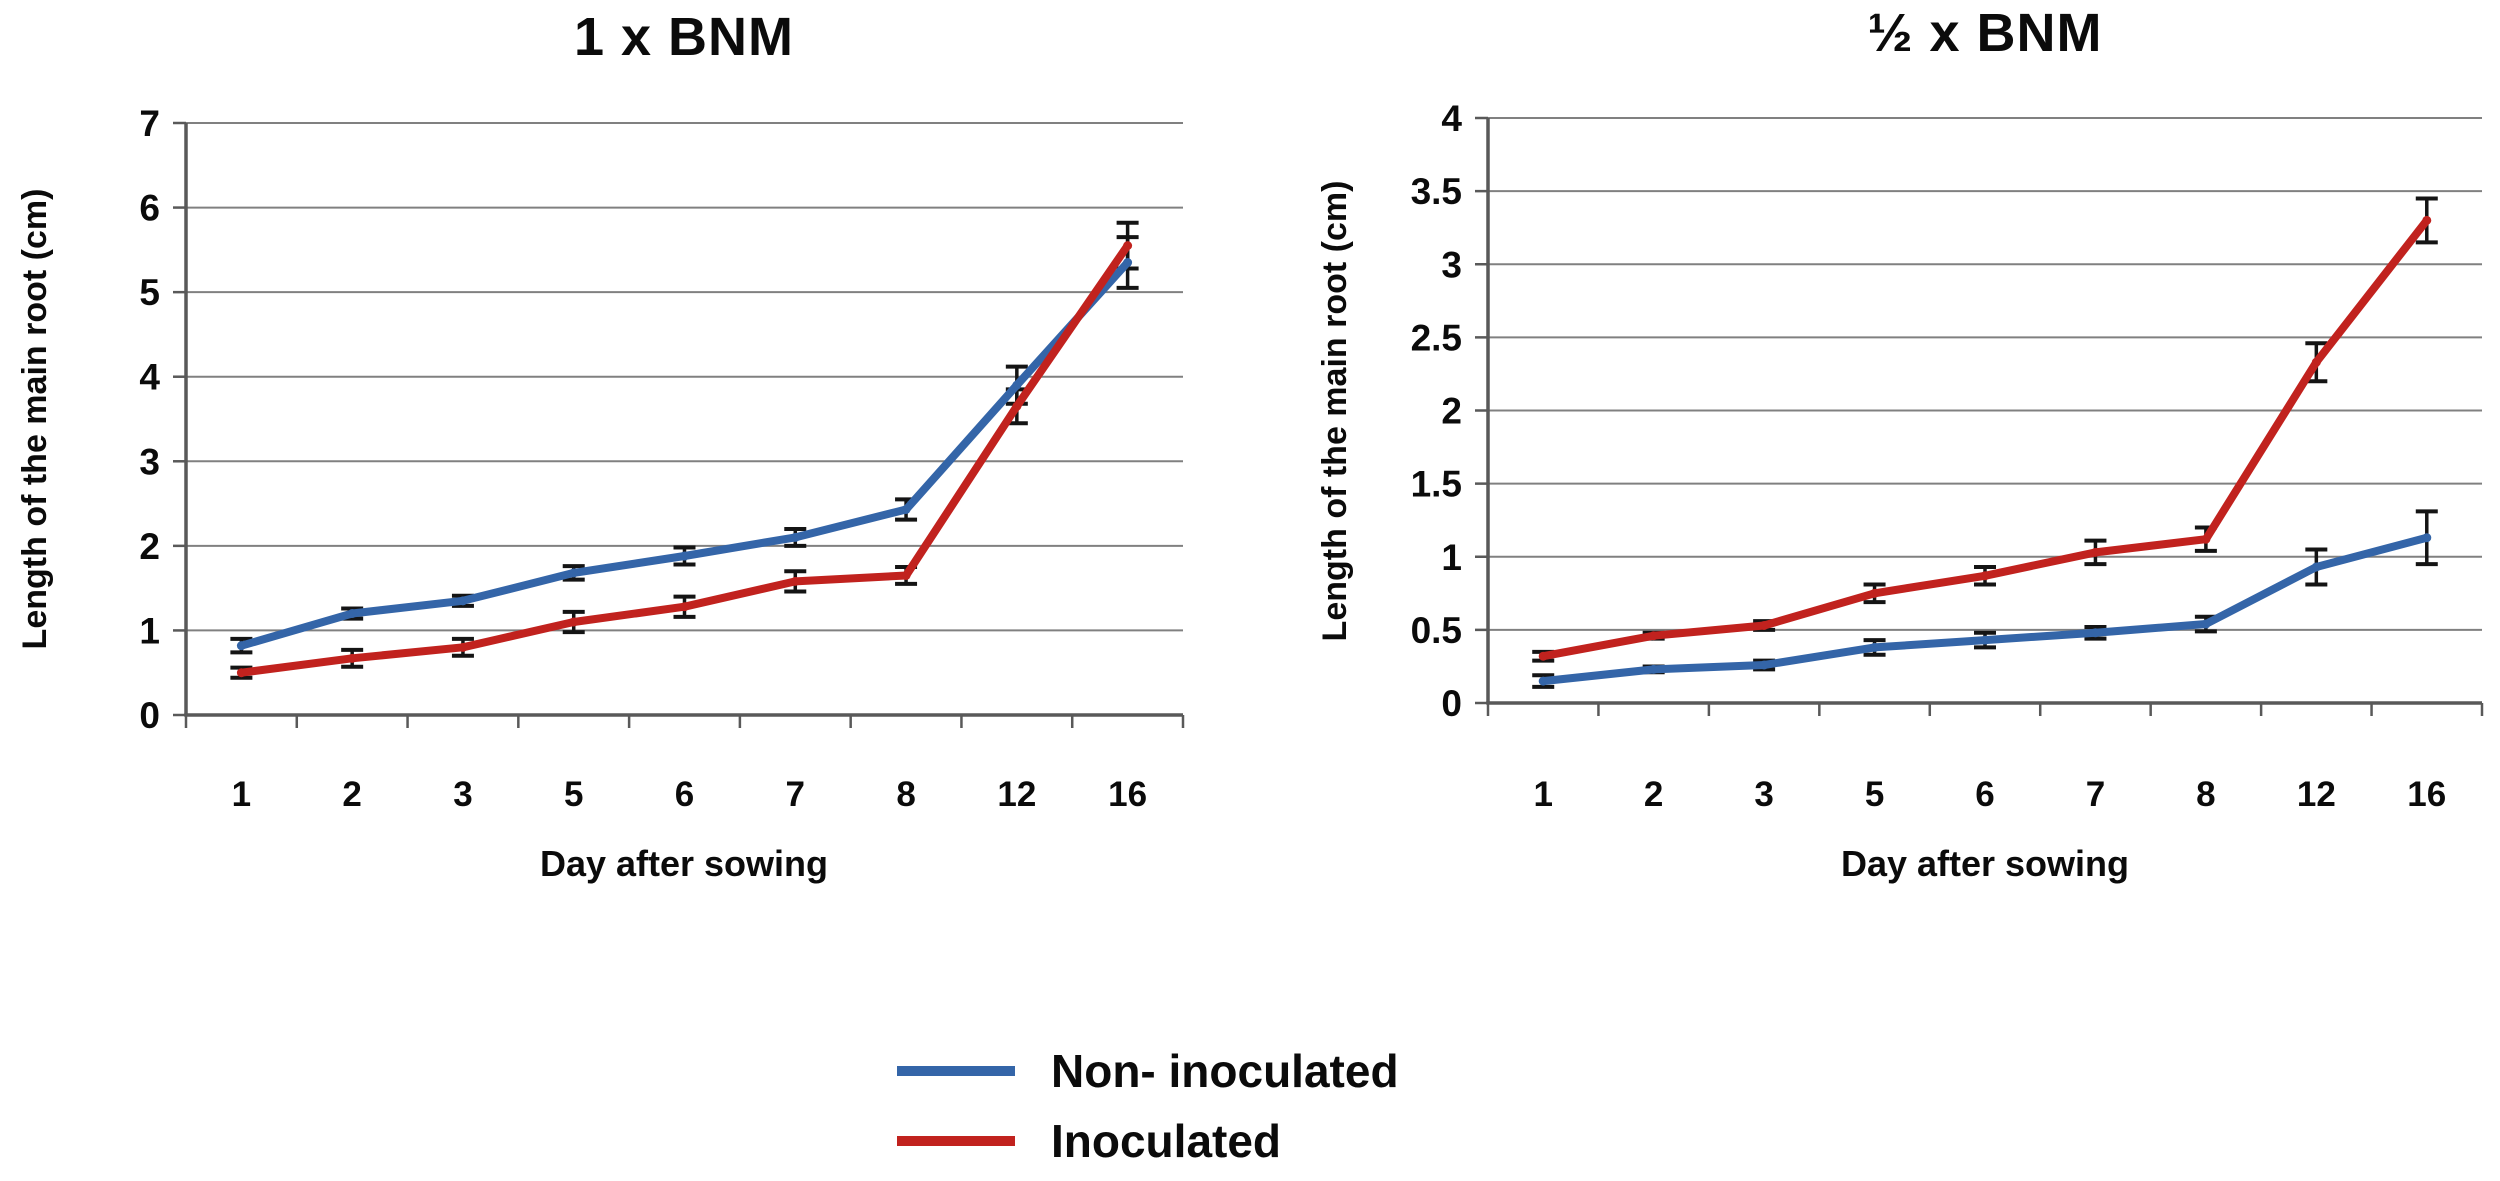 This screenshot has width=2500, height=1181. What do you see at coordinates (1985, 33) in the screenshot?
I see `chart-title-half-bnm: ½ x BNM` at bounding box center [1985, 33].